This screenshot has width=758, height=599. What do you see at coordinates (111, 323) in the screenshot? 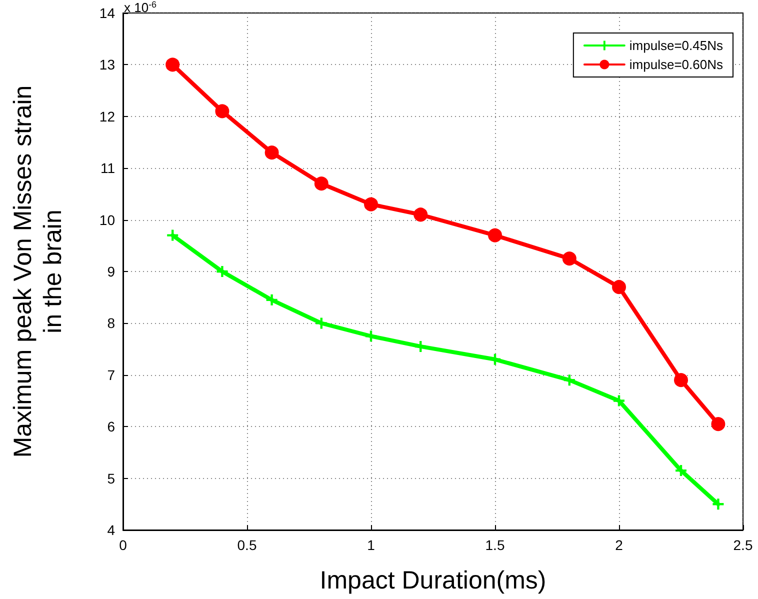
I see `y-tick-label: 8` at bounding box center [111, 323].